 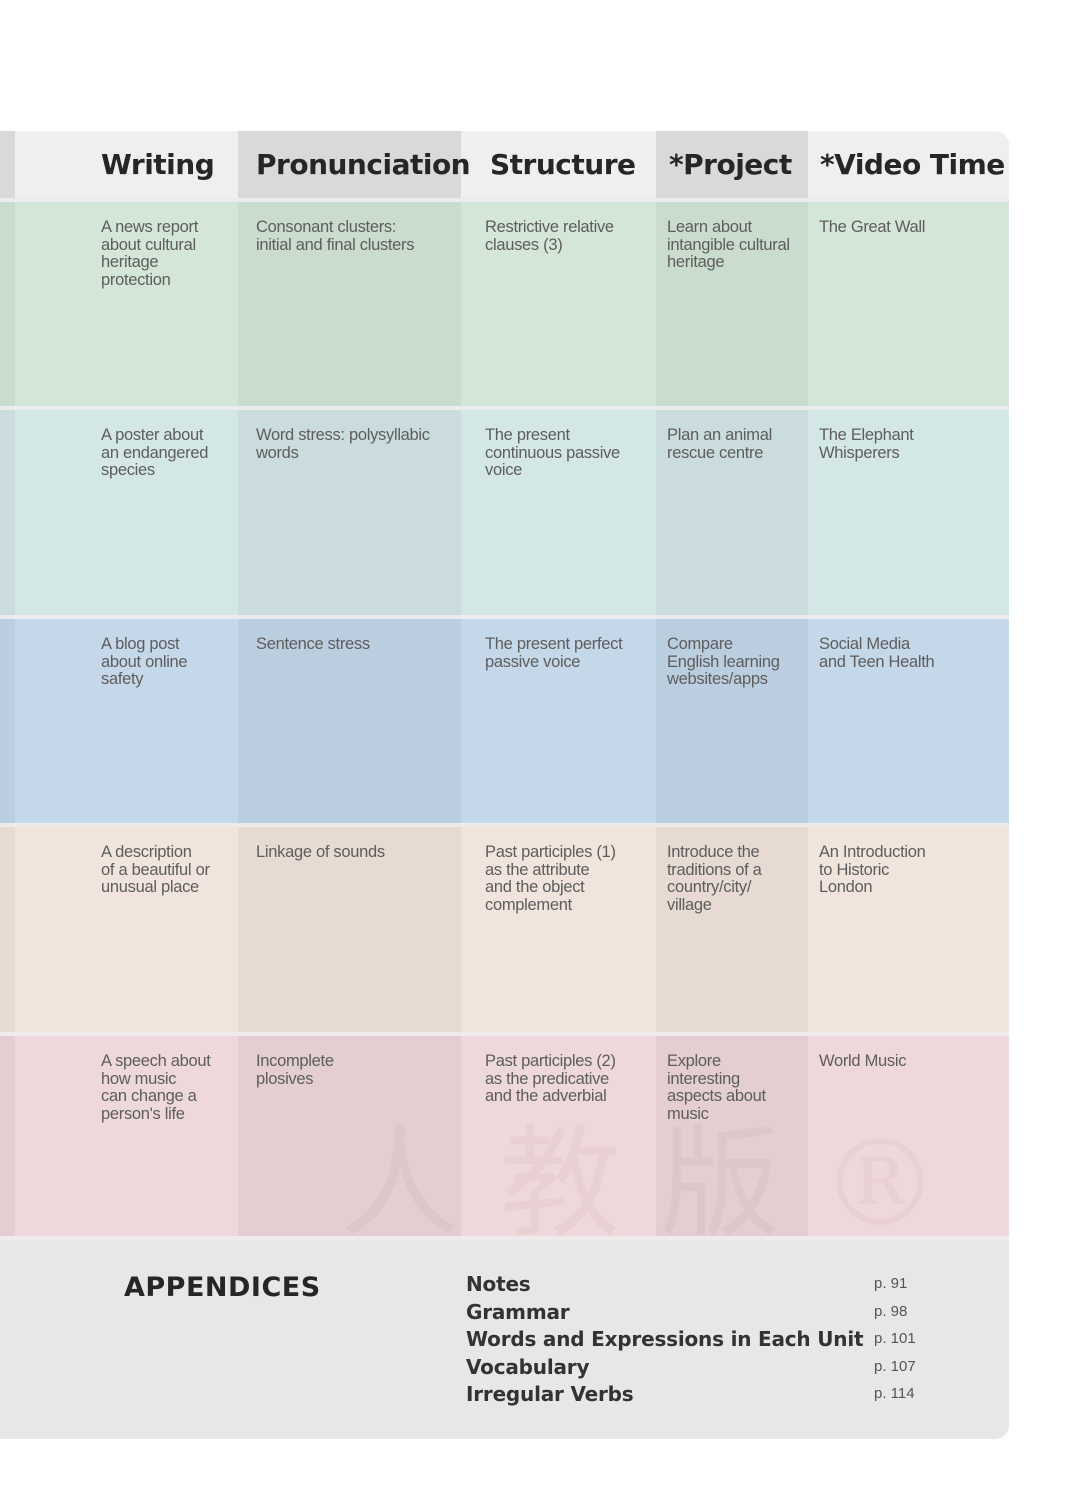 What do you see at coordinates (546, 1096) in the screenshot?
I see `cell-text-line: and the adverbial` at bounding box center [546, 1096].